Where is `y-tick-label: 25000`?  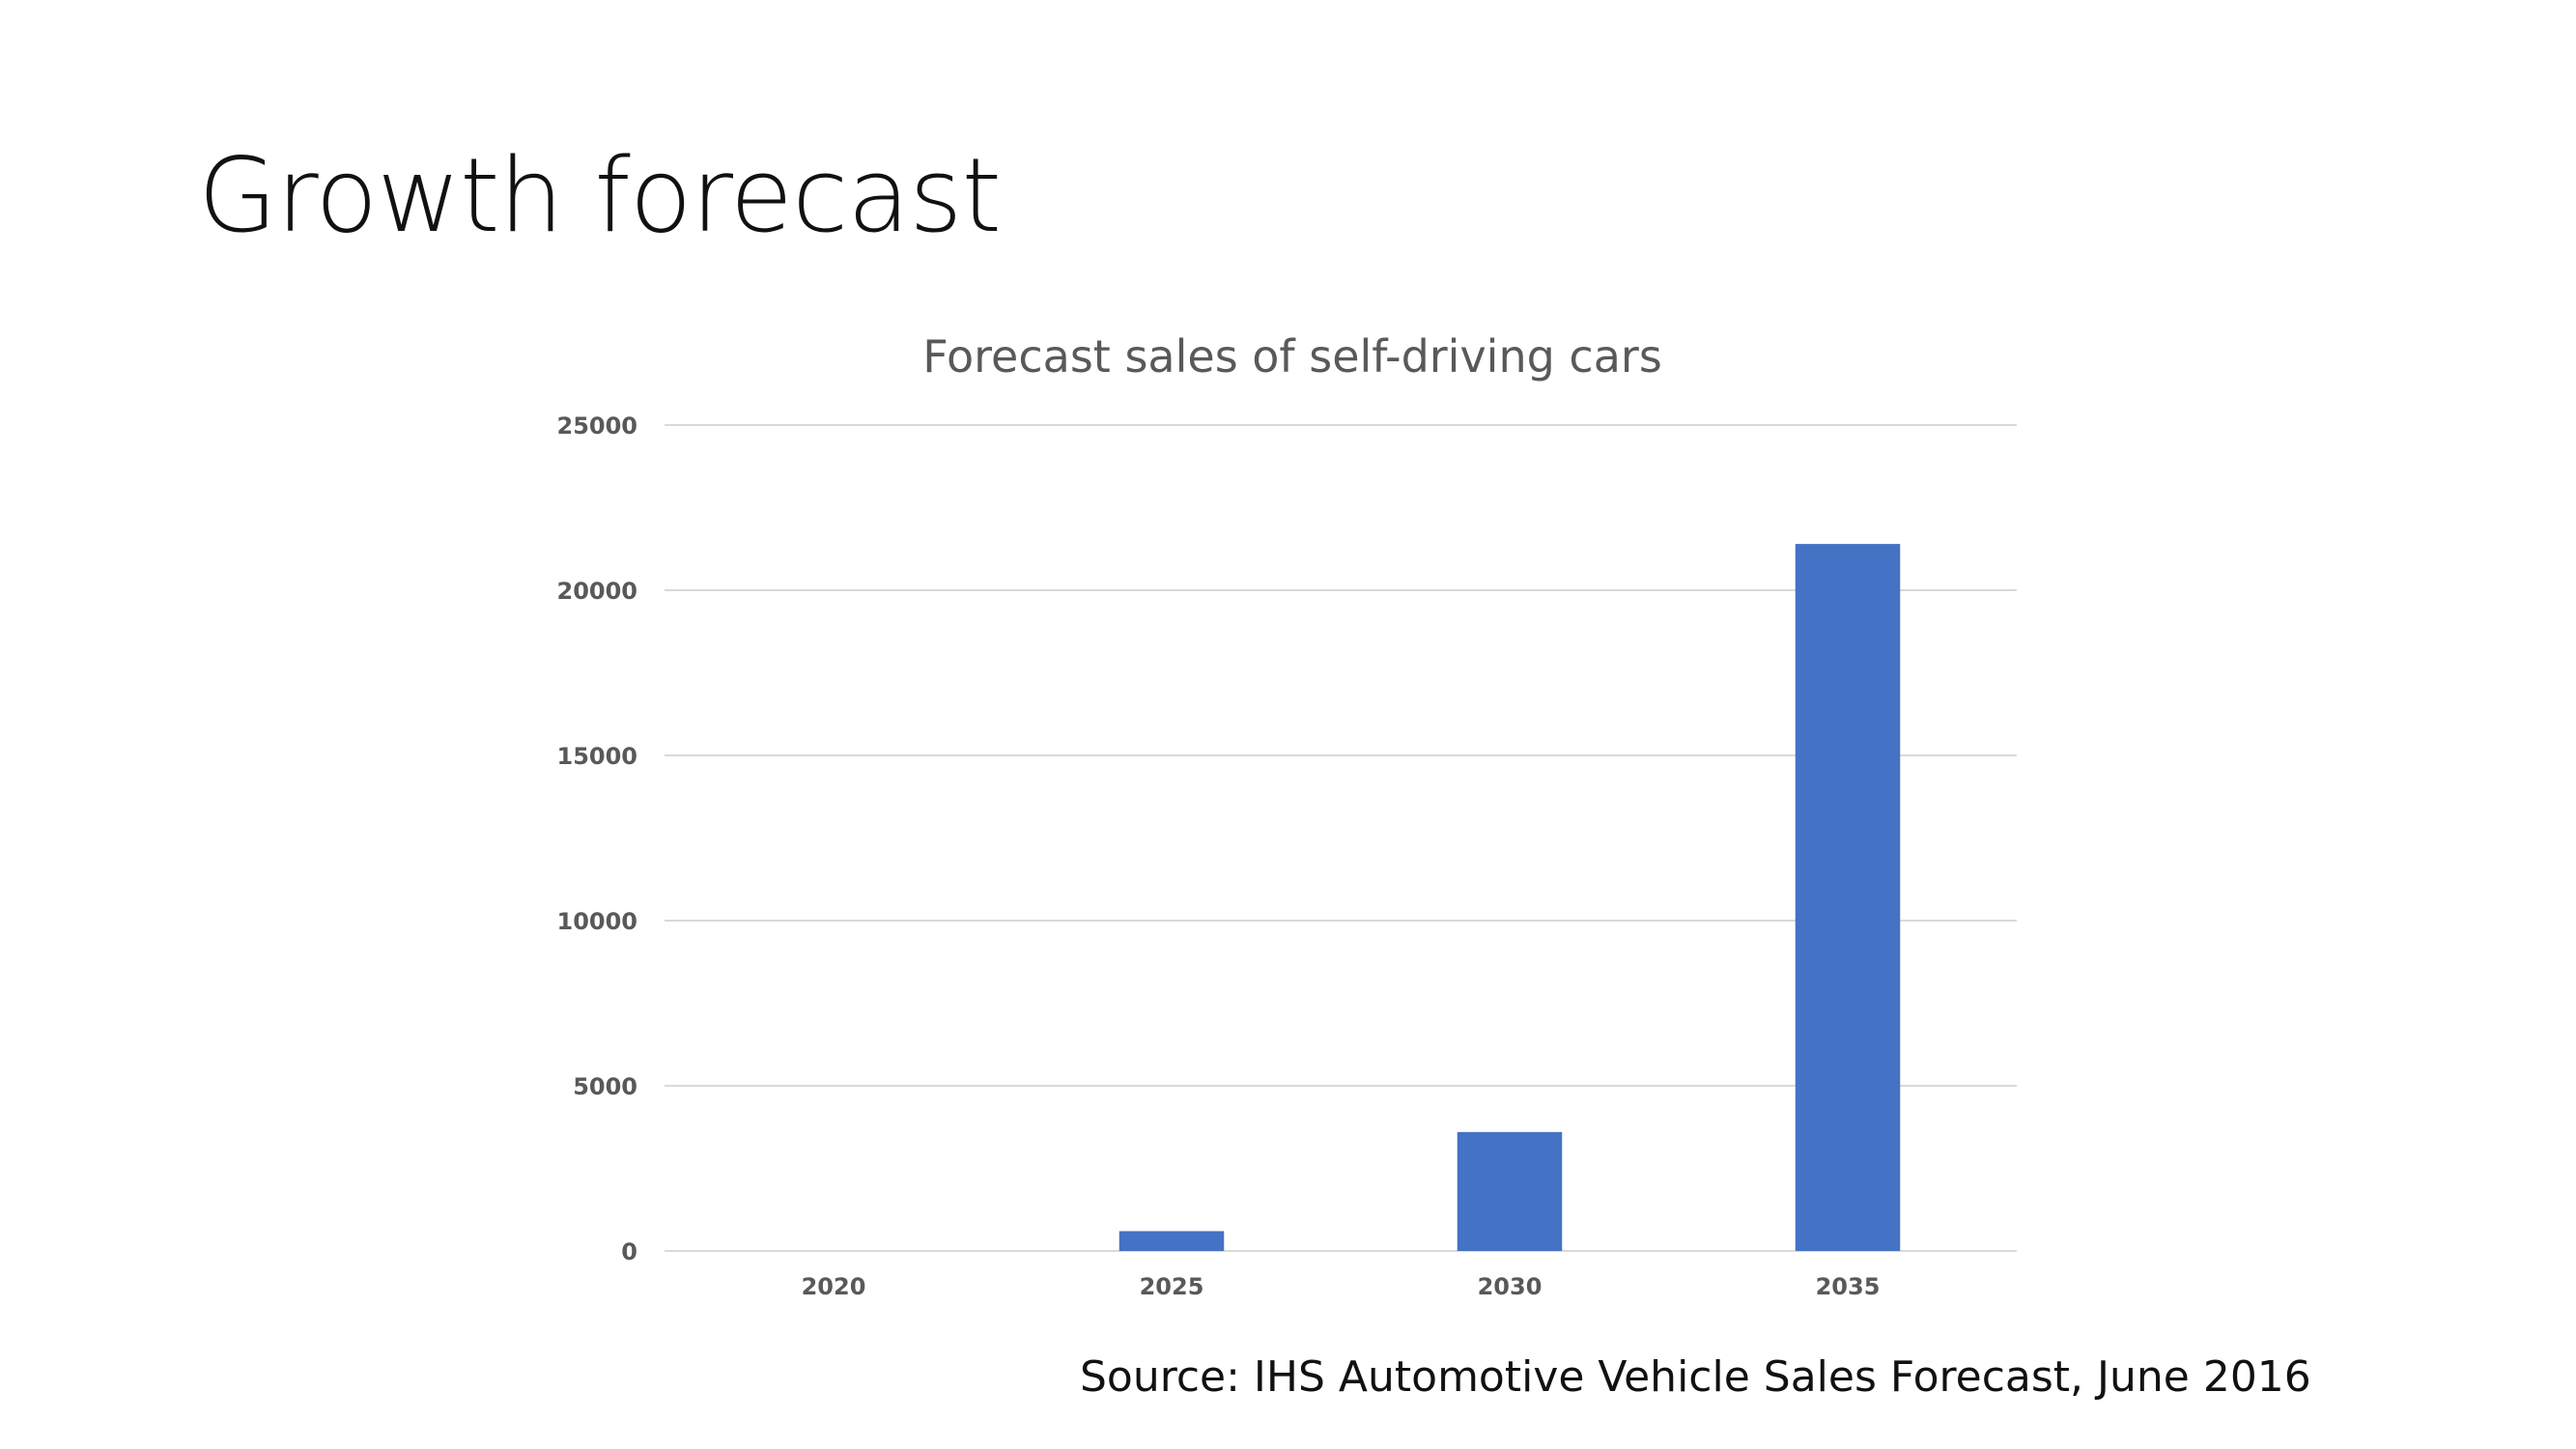
y-tick-label: 25000 is located at coordinates (597, 426).